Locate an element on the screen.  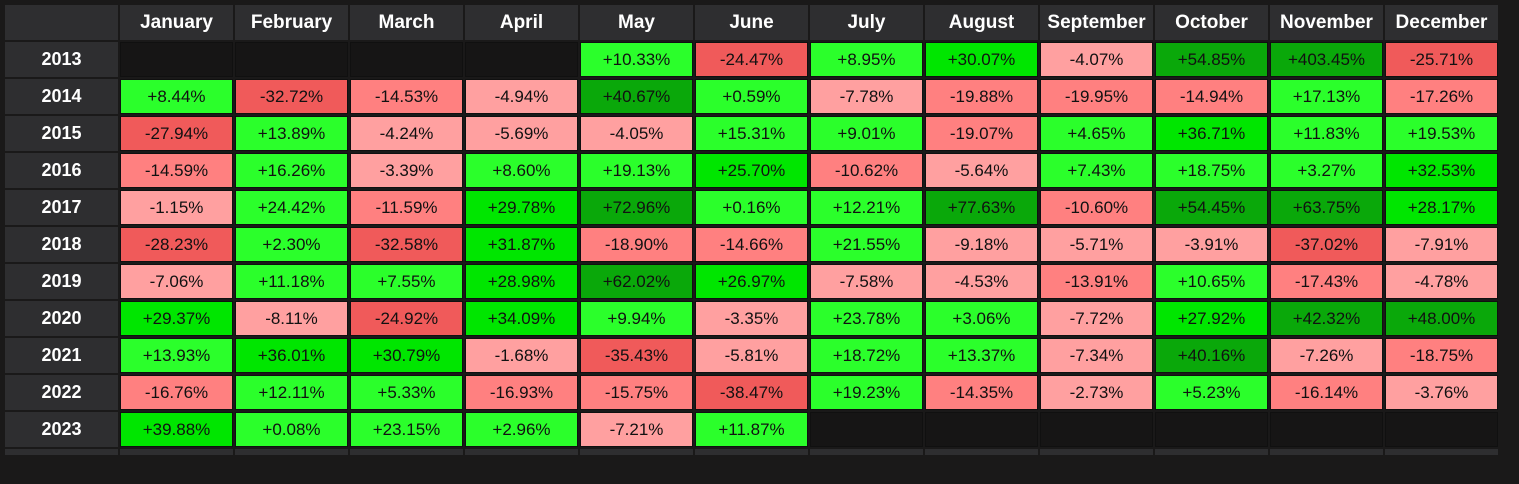
heatmap-cell: -1.68% is located at coordinates (521, 355).